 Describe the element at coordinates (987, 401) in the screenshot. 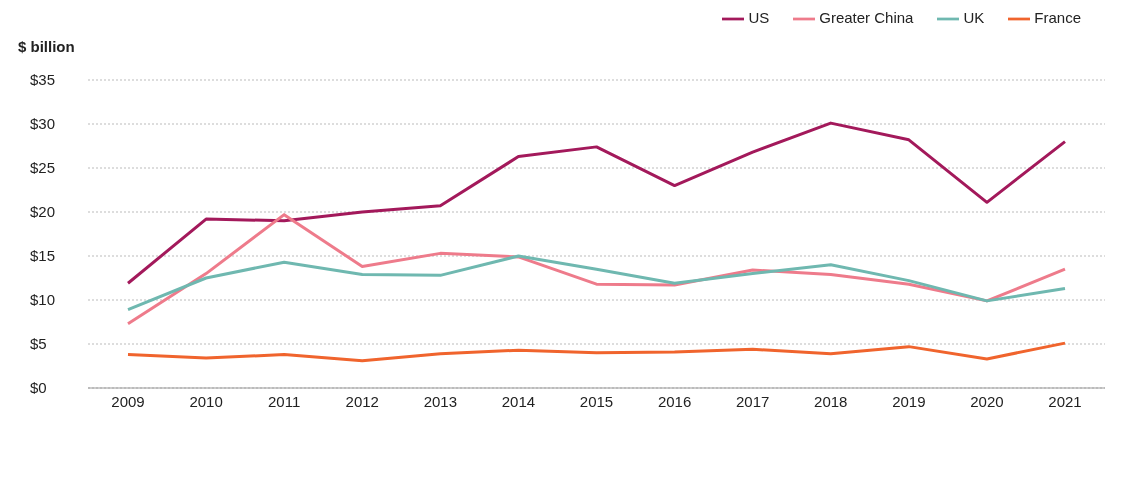

I see `x-tick-label: 2020` at that location.